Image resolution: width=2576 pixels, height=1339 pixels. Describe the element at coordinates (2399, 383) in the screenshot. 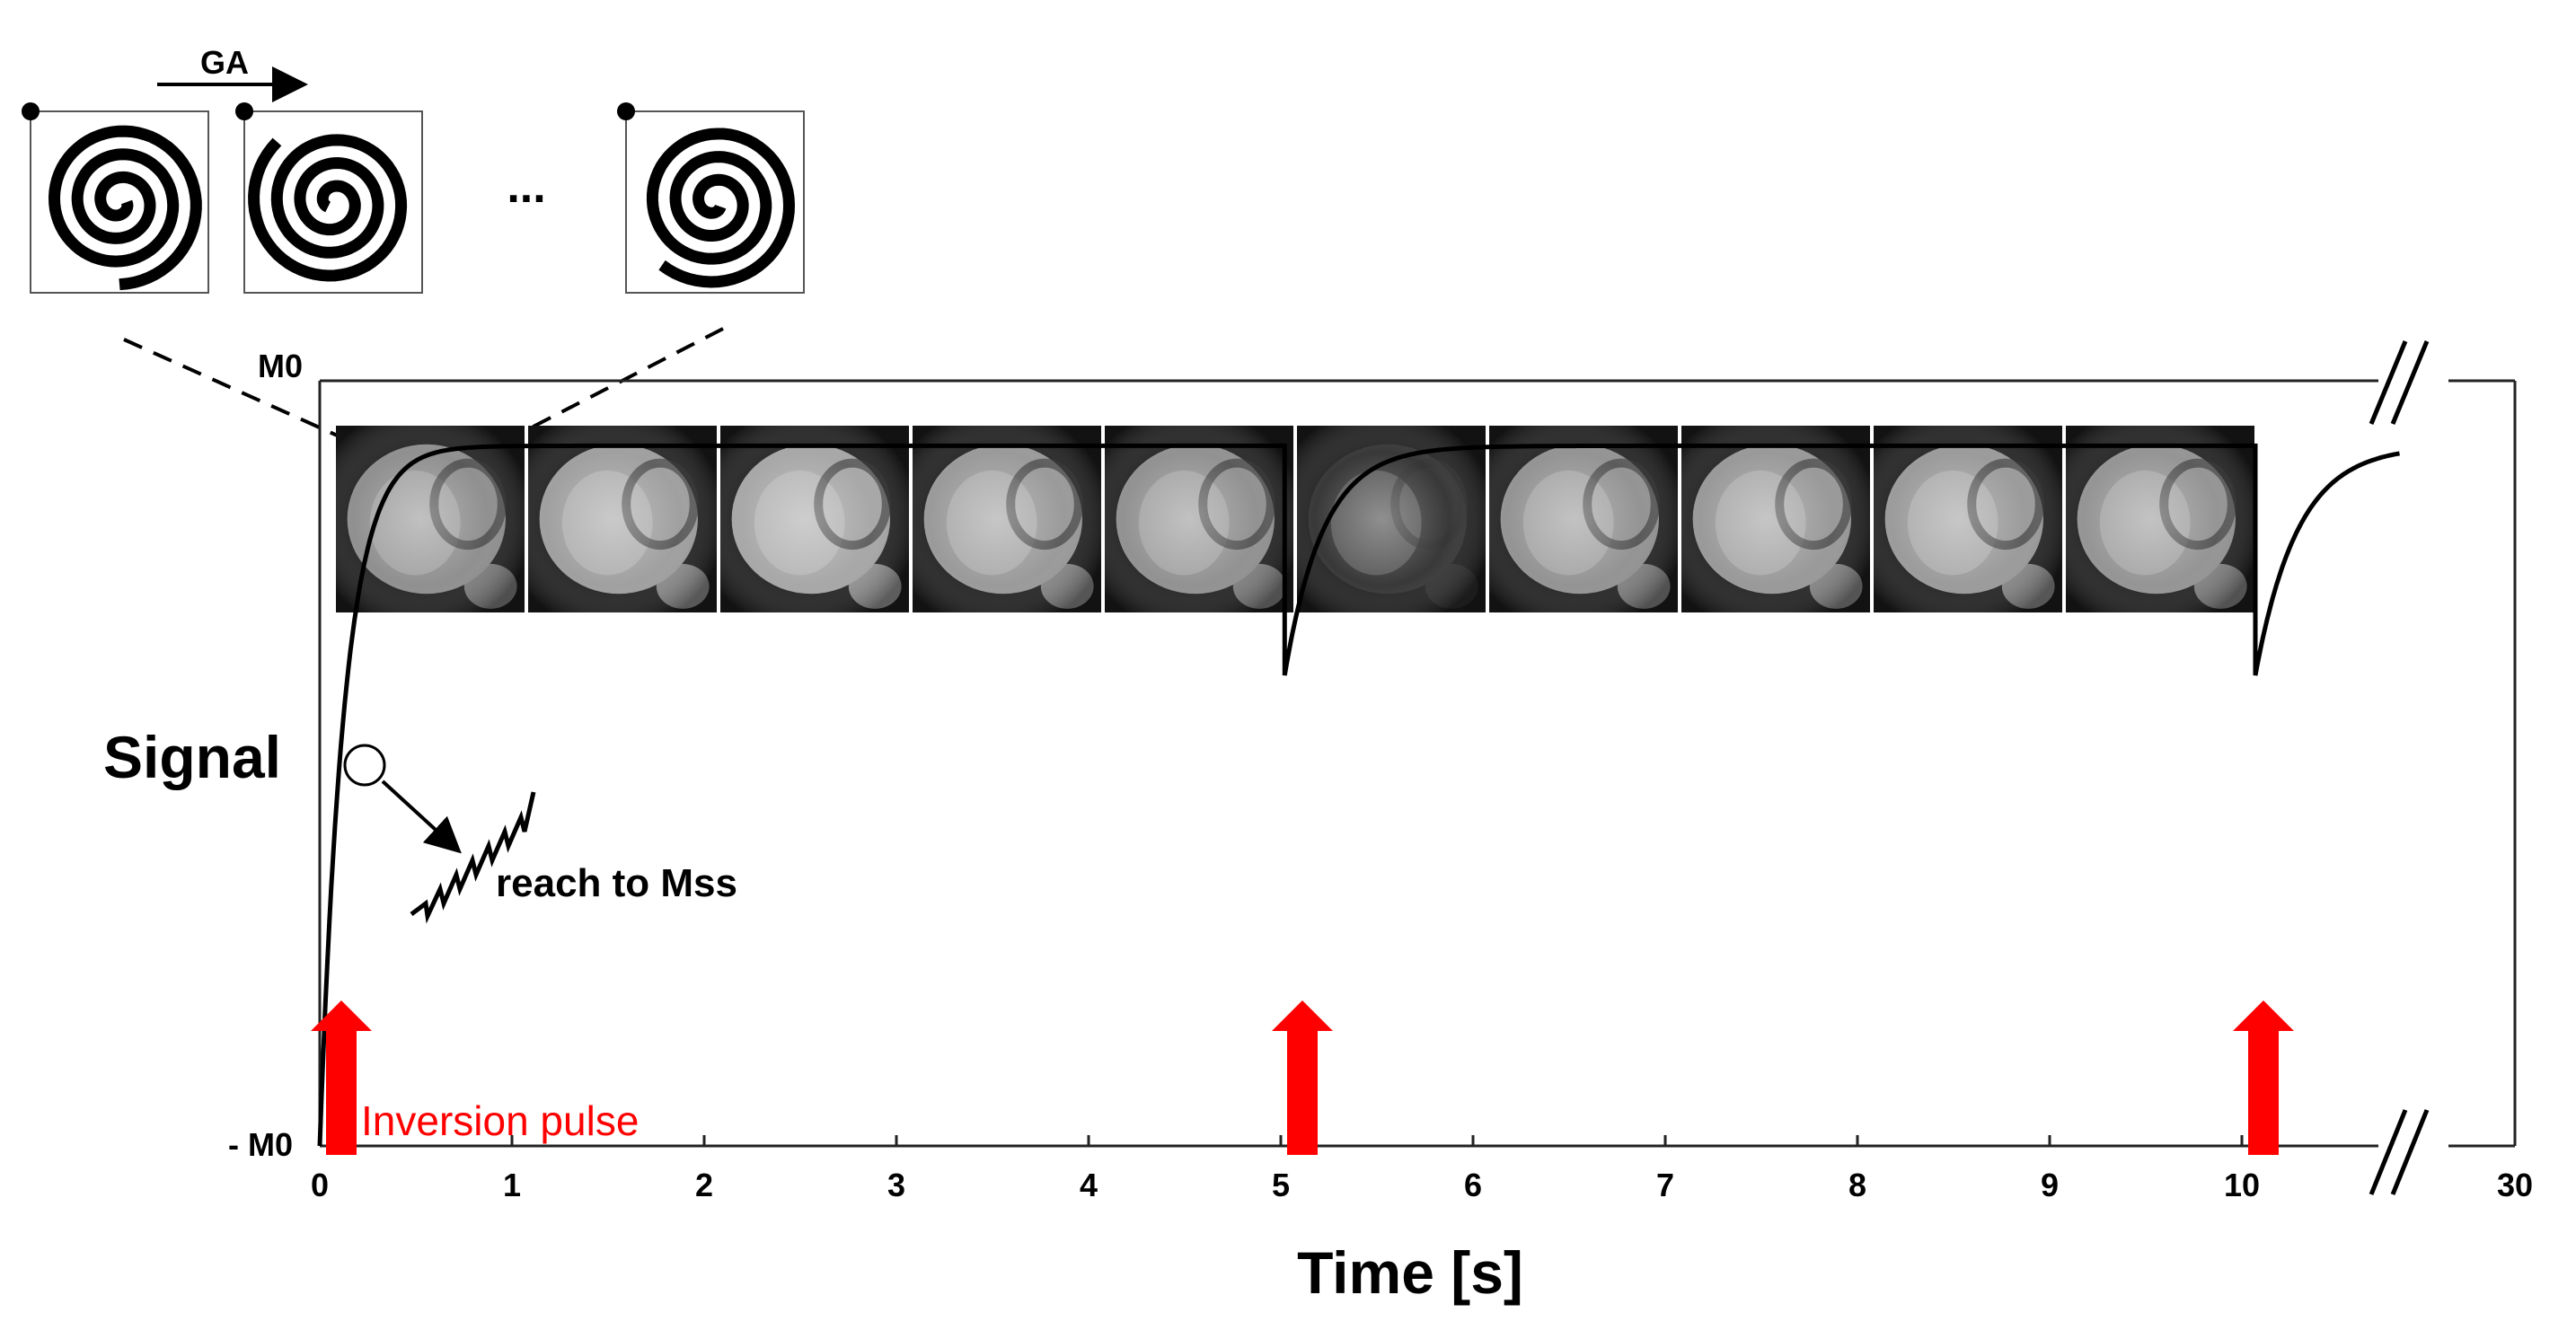

I see `axis-break-top` at that location.